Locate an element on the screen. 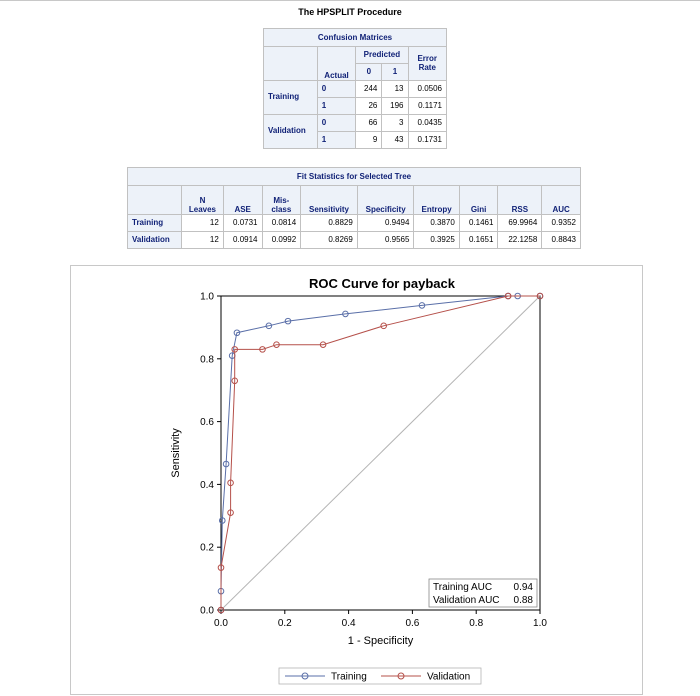 The width and height of the screenshot is (700, 696). procedure-title: The HPSPLIT Procedure is located at coordinates (350, 12).